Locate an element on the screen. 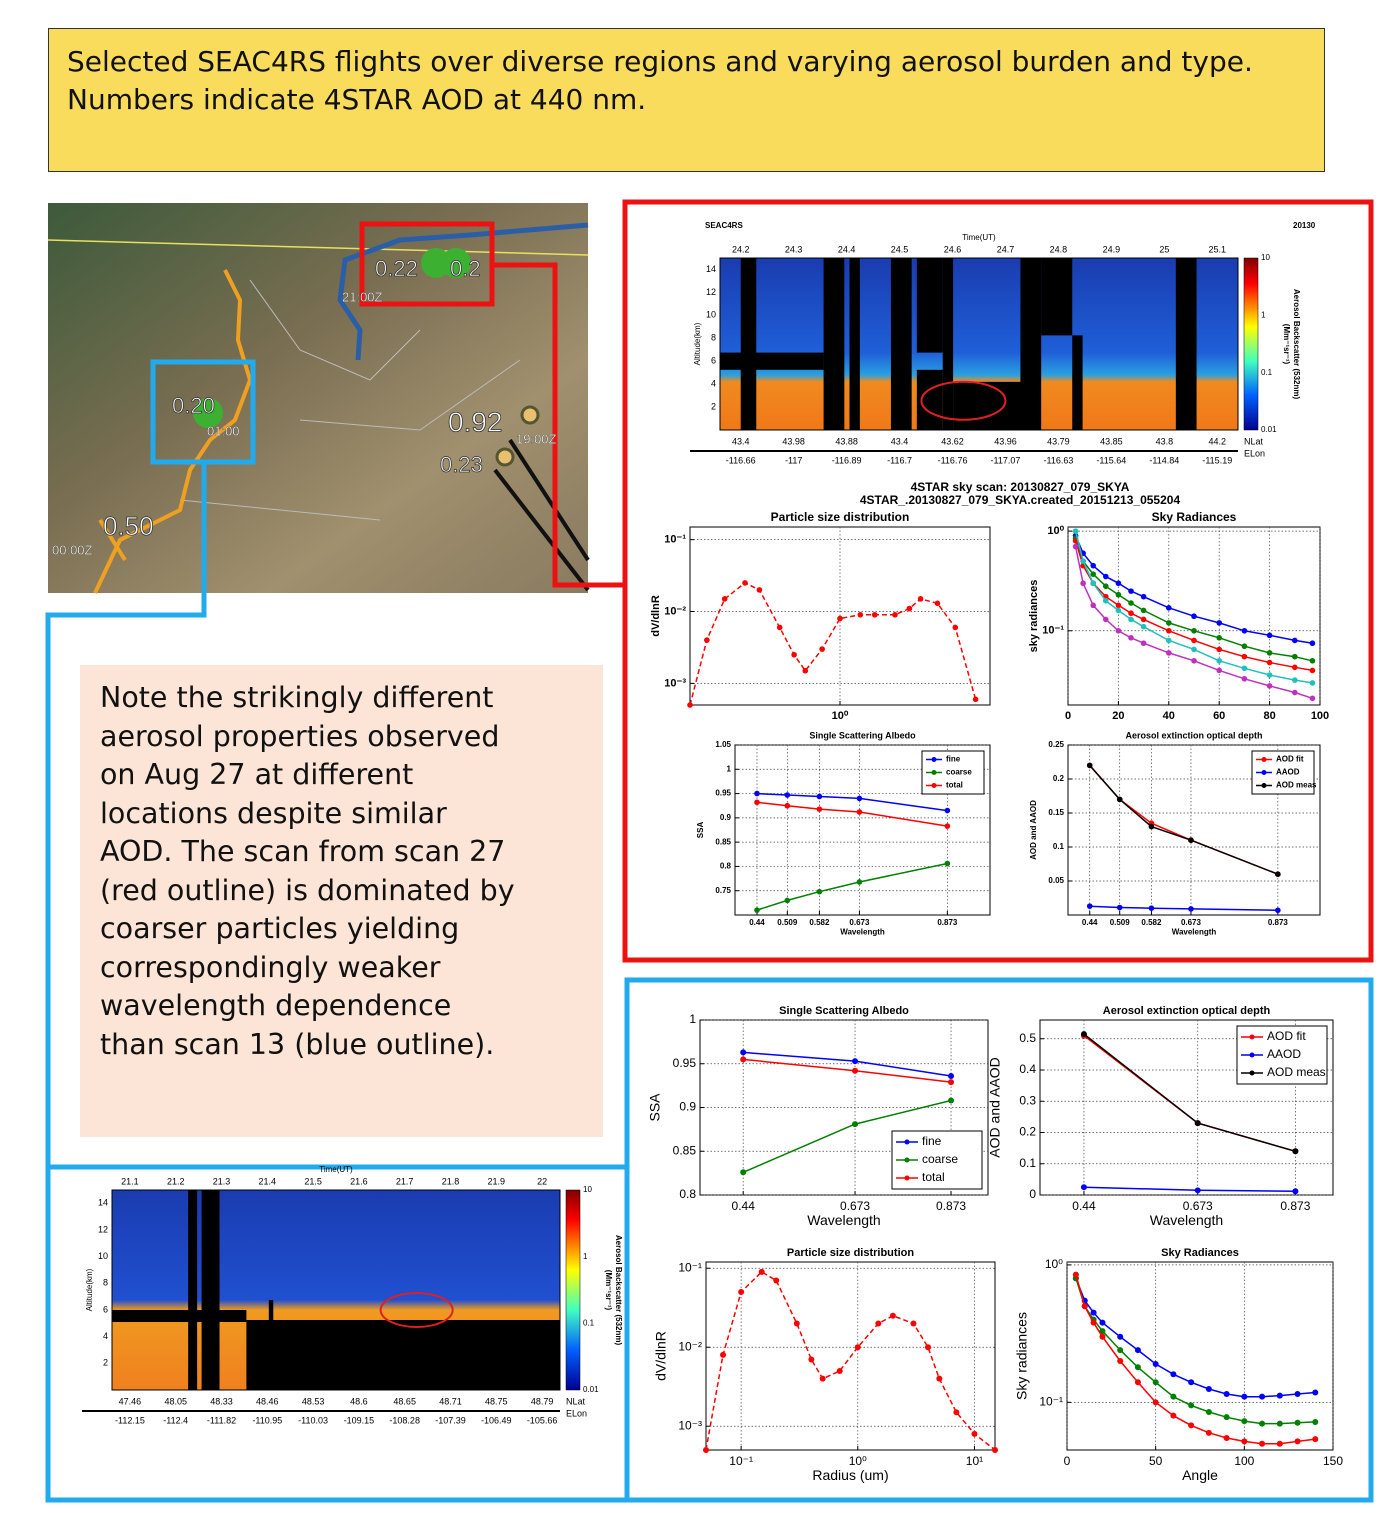 Image resolution: width=1383 pixels, height=1513 pixels. x-tick-label: 0.673 is located at coordinates (859, 922).